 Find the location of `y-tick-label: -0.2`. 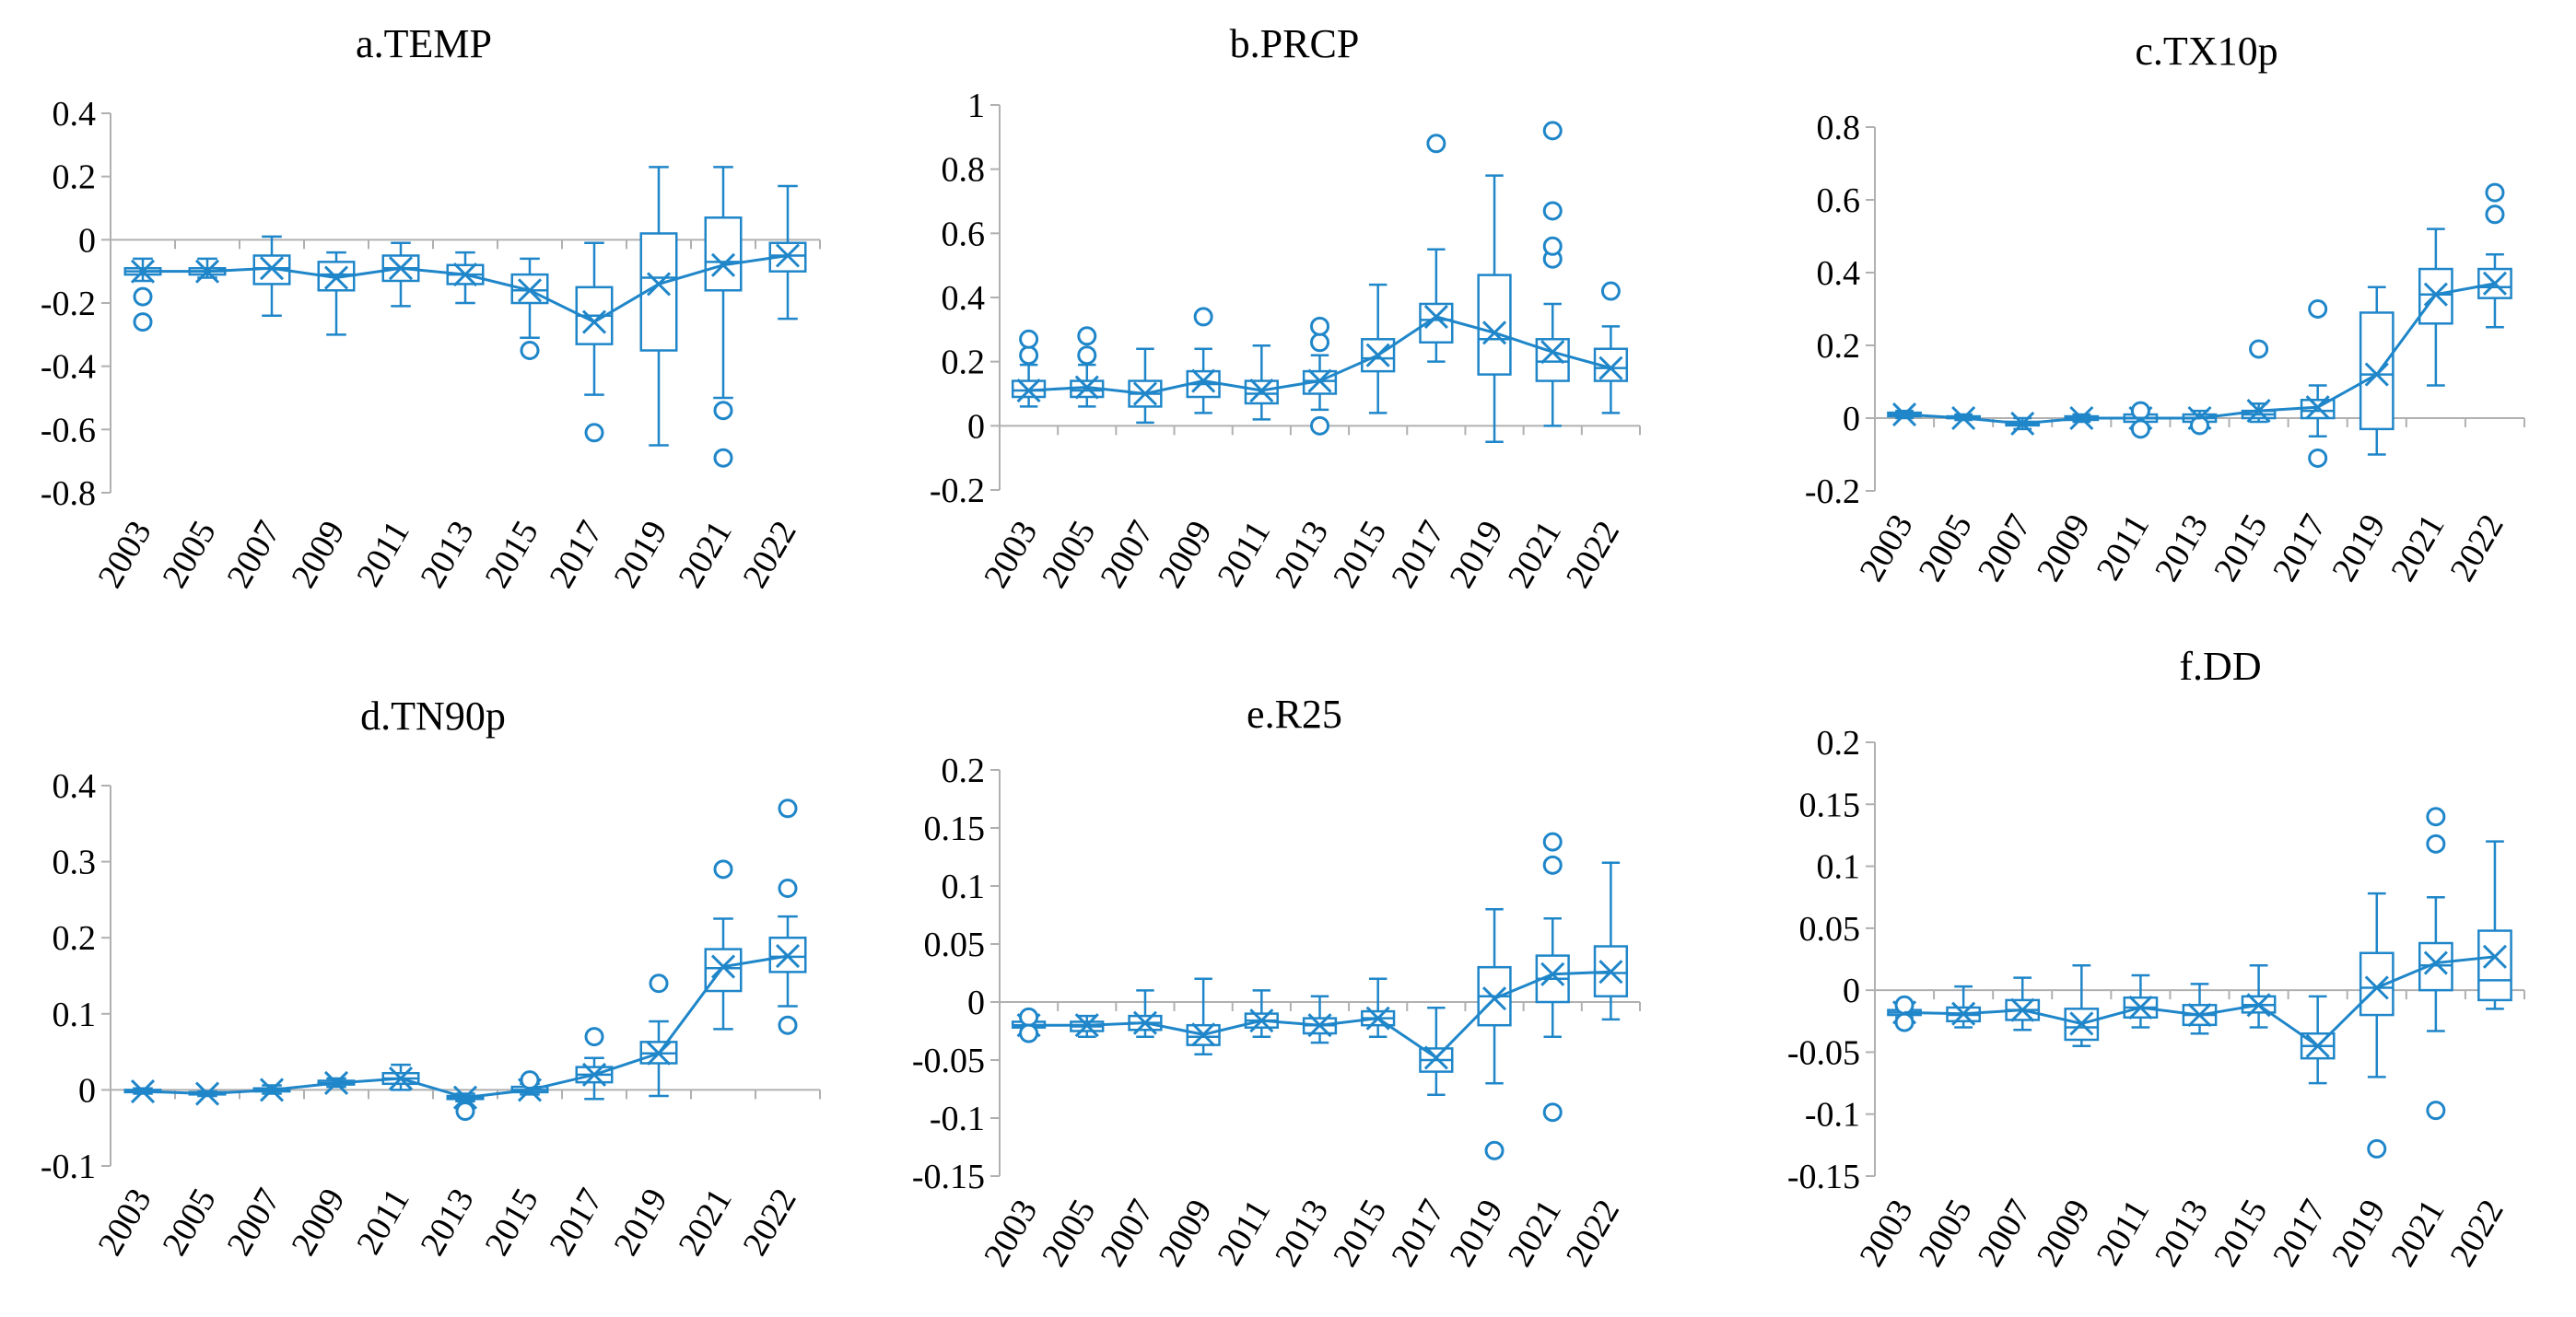

y-tick-label: -0.2 is located at coordinates (68, 304).